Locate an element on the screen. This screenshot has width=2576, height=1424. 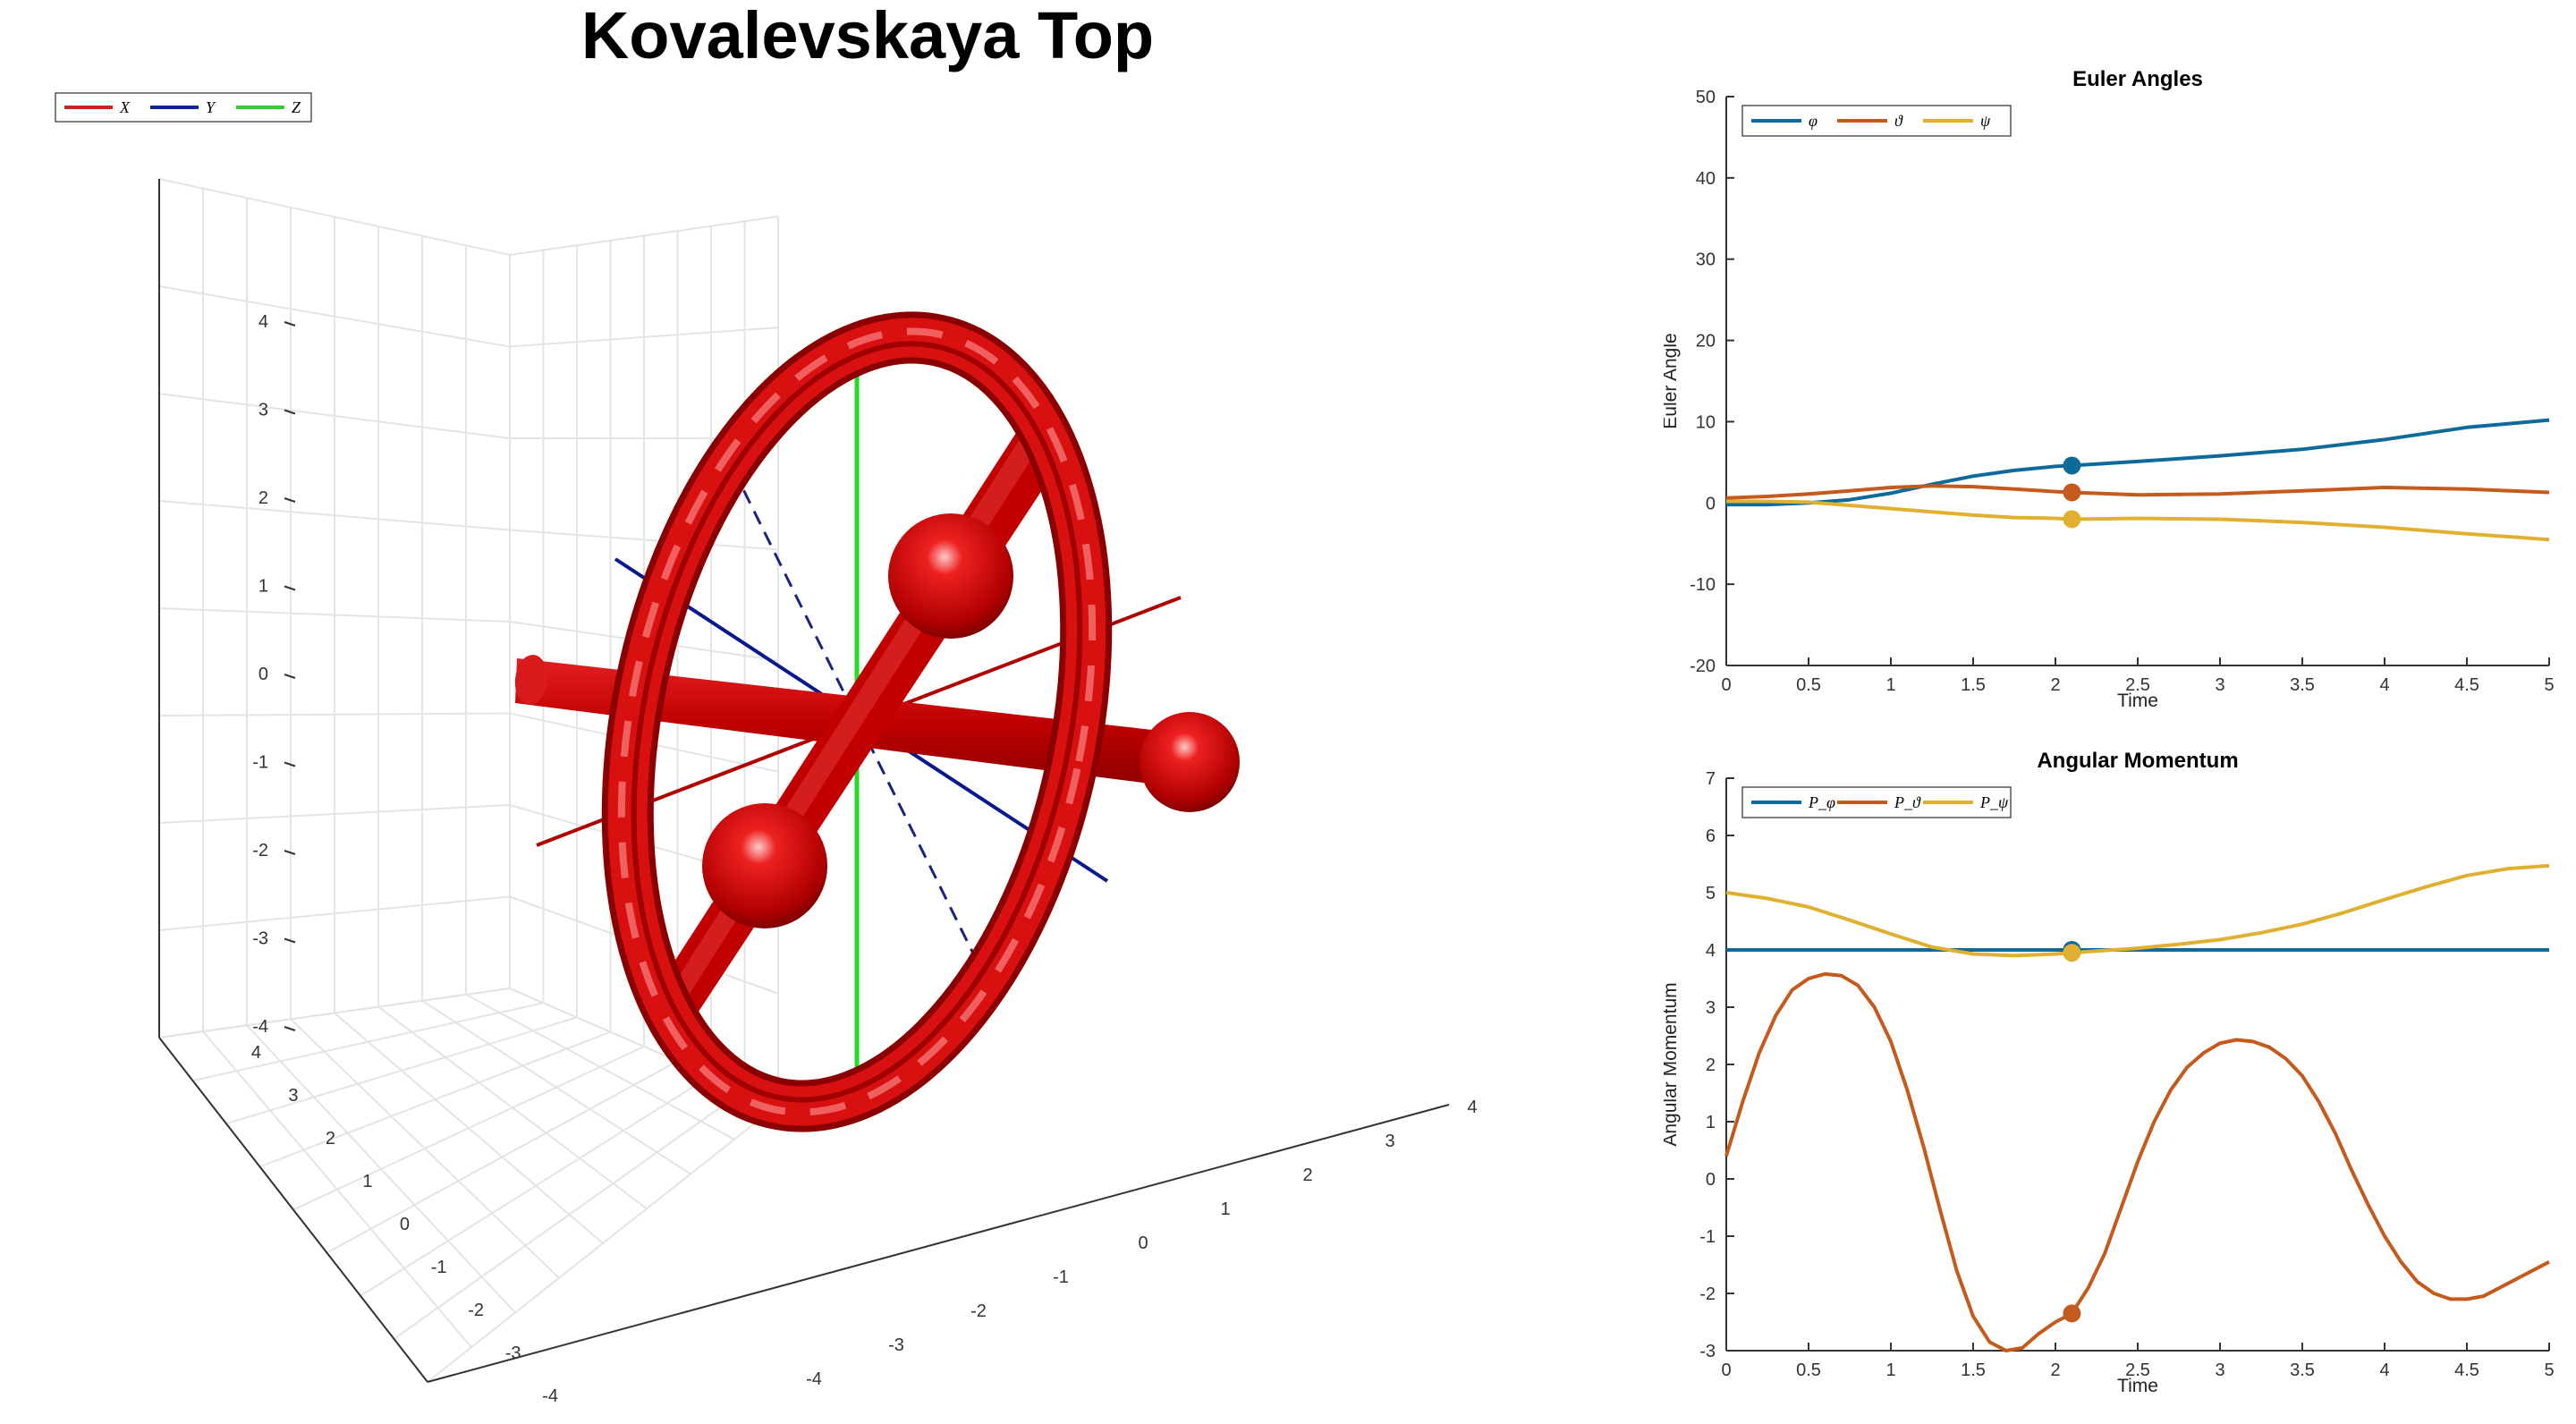
chart-title: Euler Angles is located at coordinates (2137, 79).